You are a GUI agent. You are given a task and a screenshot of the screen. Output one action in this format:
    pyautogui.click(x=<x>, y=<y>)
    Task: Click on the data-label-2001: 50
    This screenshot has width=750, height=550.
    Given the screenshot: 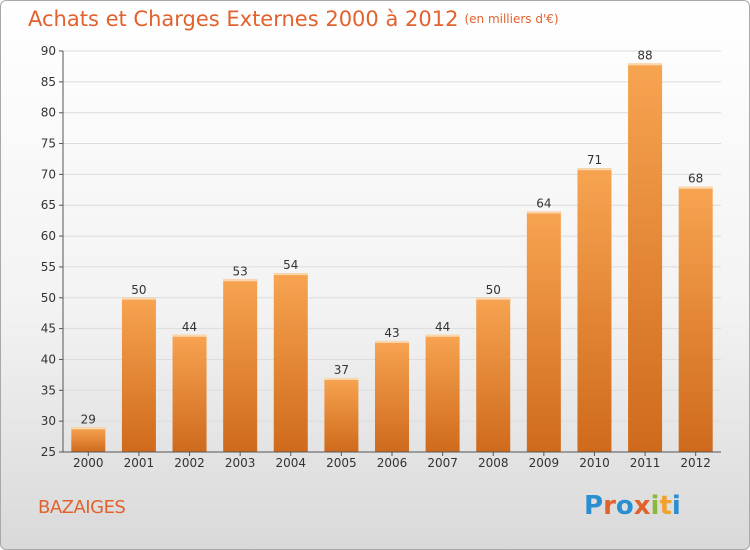 What is the action you would take?
    pyautogui.click(x=138, y=290)
    